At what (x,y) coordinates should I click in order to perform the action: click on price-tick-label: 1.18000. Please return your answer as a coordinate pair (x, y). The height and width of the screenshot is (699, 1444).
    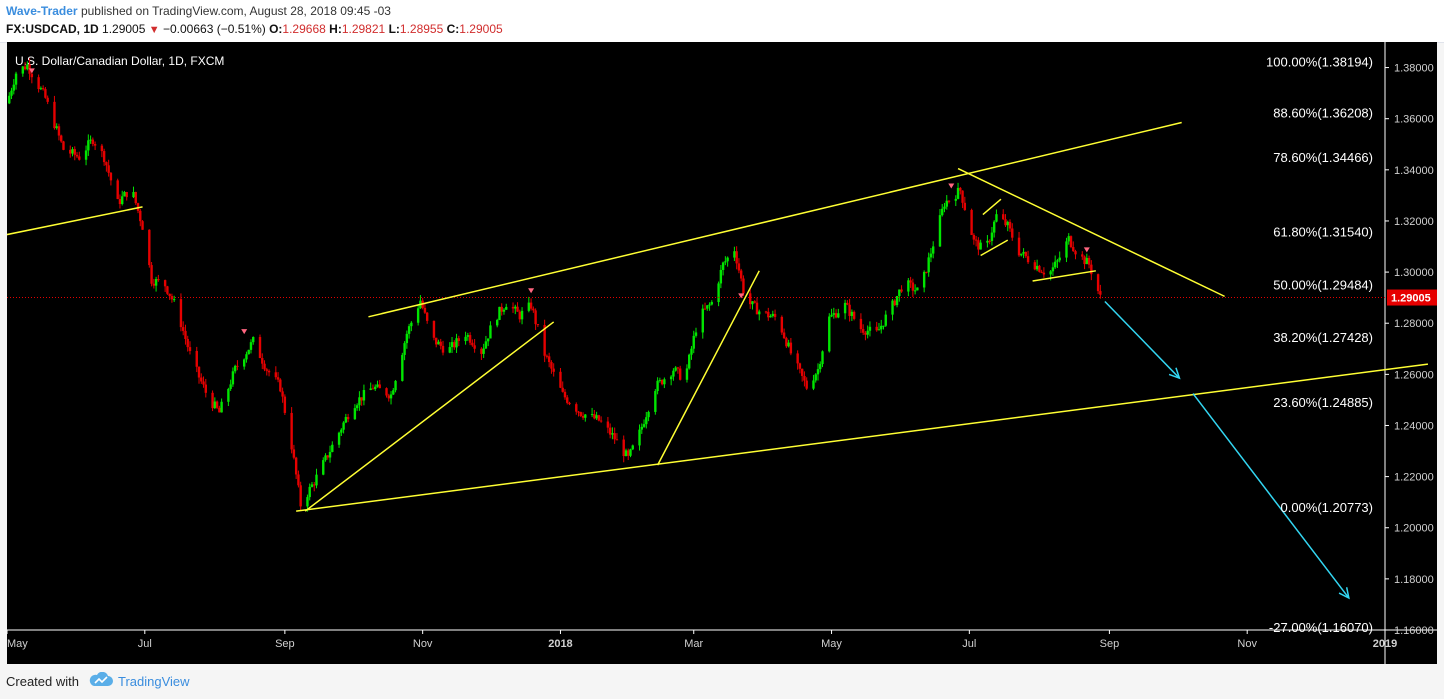
    Looking at the image, I should click on (1414, 580).